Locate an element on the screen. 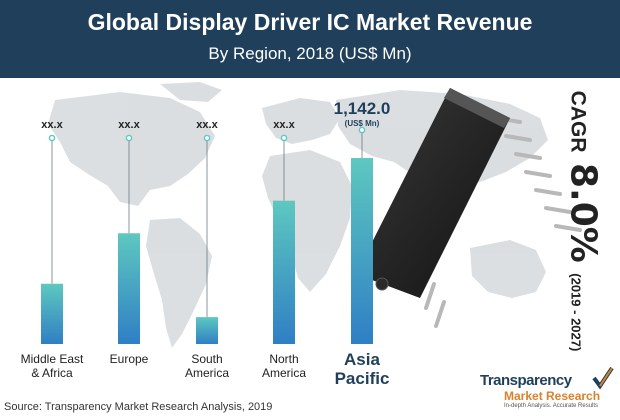  cagr-label: CAGR is located at coordinates (578, 121).